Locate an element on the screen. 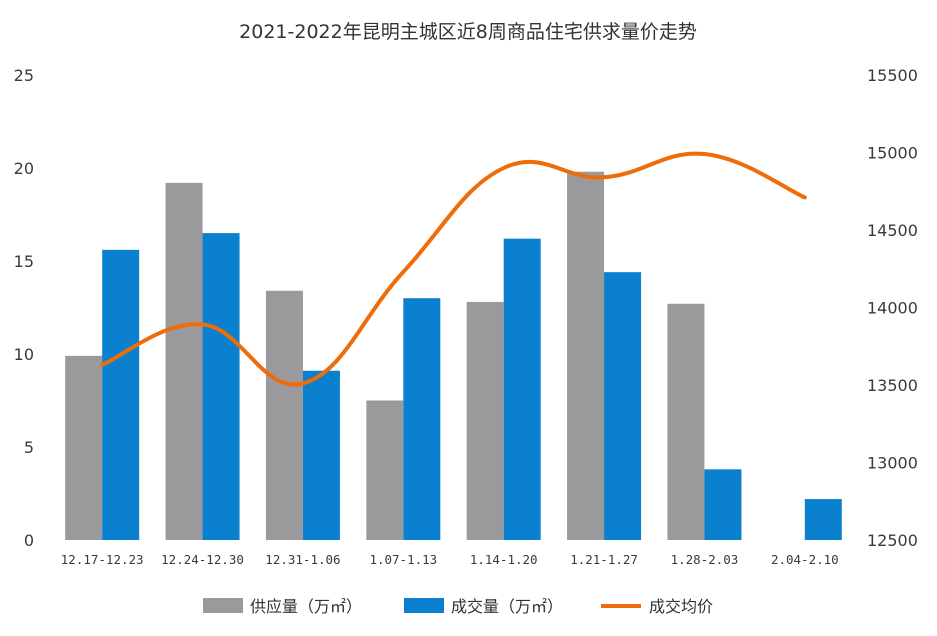 This screenshot has width=937, height=636. x-tick-label: 2.04-2.10 is located at coordinates (805, 559).